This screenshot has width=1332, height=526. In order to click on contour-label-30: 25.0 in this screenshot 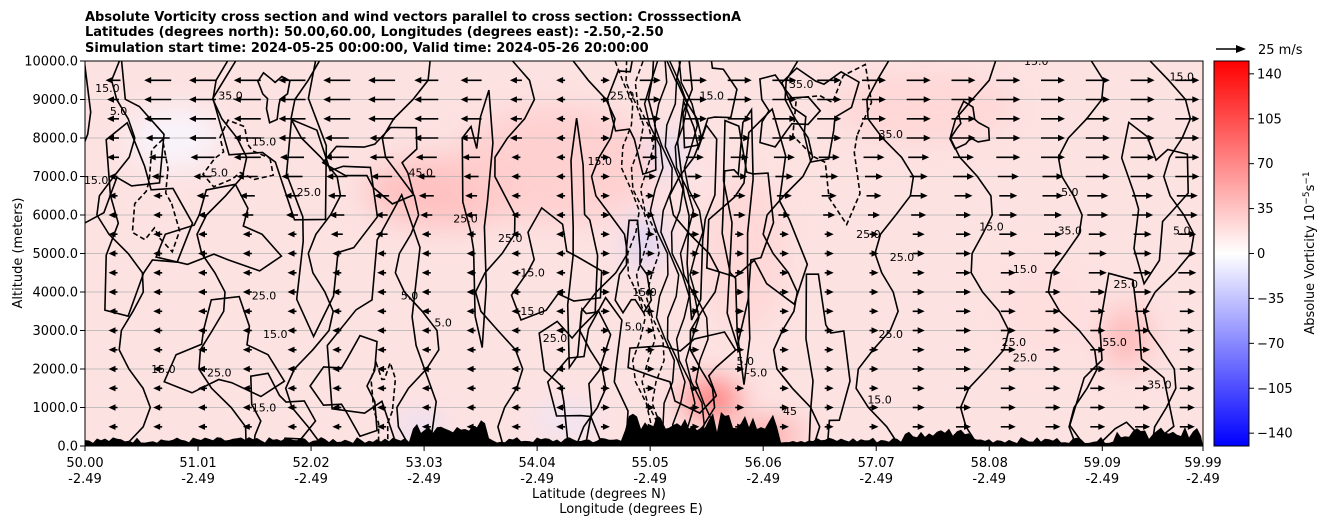, I will do `click(902, 257)`.